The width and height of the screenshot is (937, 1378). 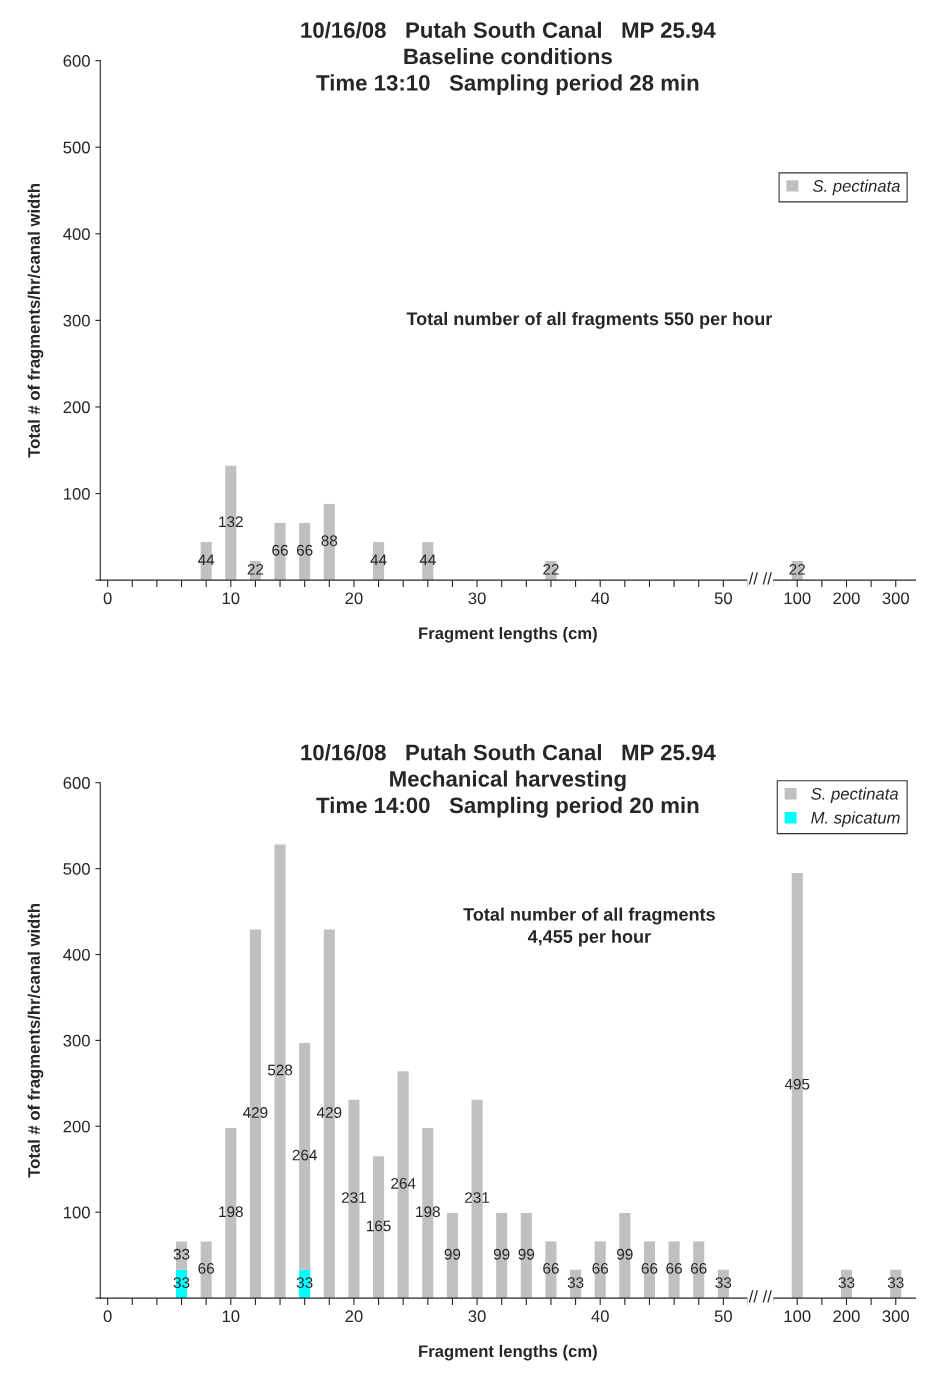 I want to click on annotation: Total number of all fragments 550 per hour, so click(x=589, y=320).